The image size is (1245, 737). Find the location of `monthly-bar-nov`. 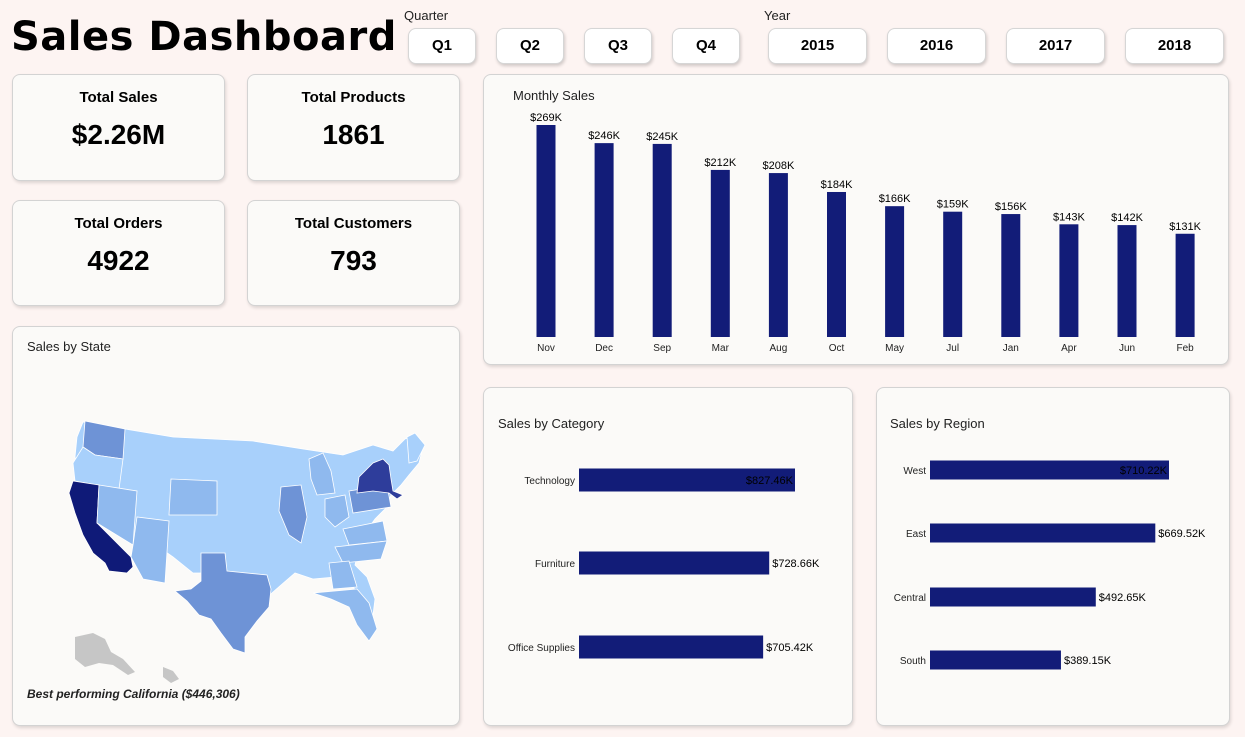

monthly-bar-nov is located at coordinates (546, 231).